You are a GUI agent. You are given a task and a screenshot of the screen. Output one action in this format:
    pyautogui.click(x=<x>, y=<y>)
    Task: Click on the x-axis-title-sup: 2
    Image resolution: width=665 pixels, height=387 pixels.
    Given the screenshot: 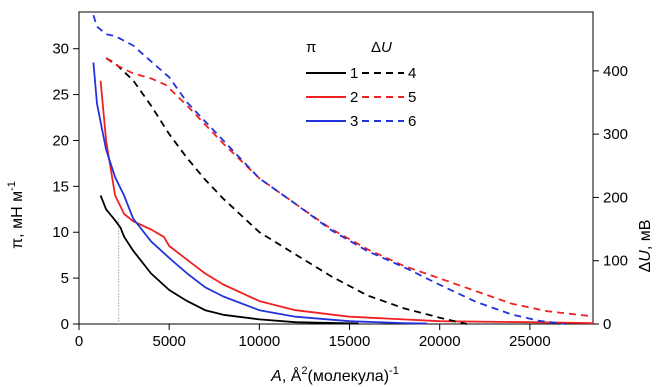 What is the action you would take?
    pyautogui.click(x=304, y=371)
    